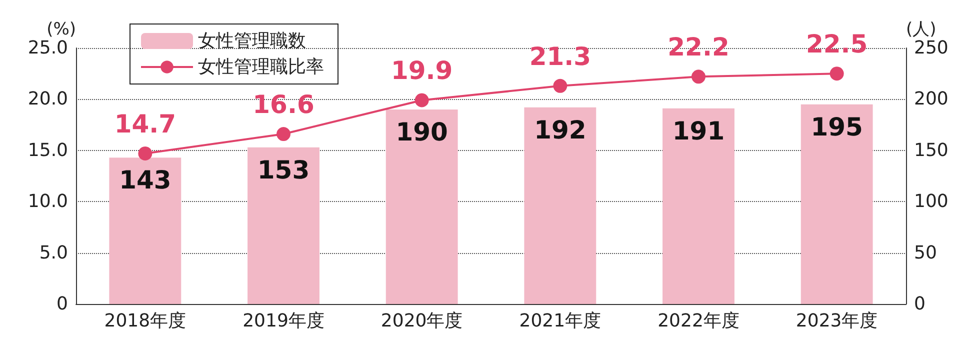 The height and width of the screenshot is (344, 976). Describe the element at coordinates (560, 129) in the screenshot. I see `data-label: 192` at that location.